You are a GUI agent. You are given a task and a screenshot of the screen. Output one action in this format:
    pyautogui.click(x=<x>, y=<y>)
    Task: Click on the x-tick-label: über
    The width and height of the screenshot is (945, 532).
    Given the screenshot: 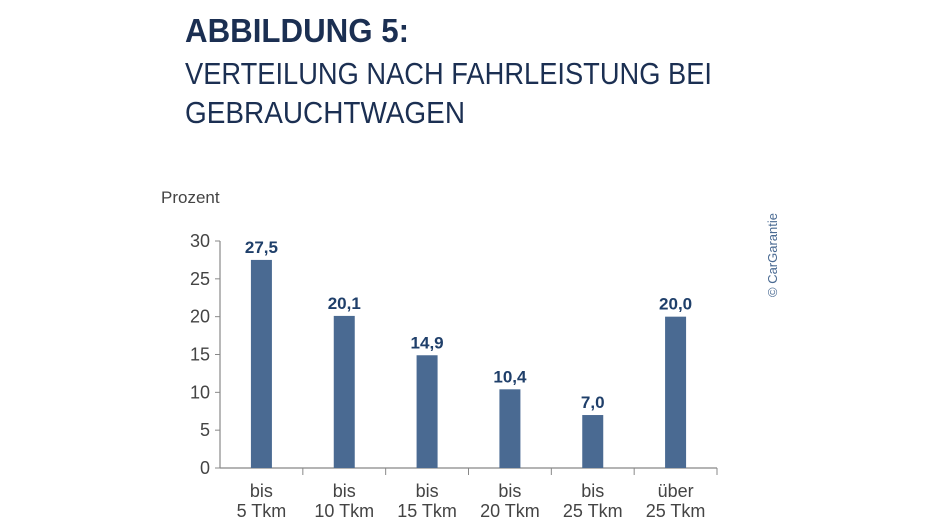 What is the action you would take?
    pyautogui.click(x=676, y=491)
    